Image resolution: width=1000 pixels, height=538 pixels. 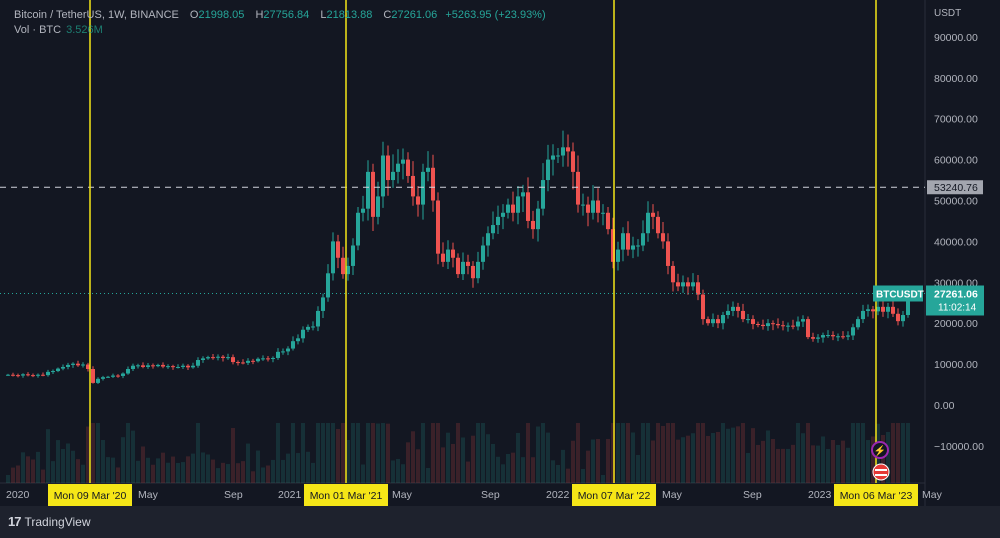 I want to click on flag-stripe, so click(x=881, y=470).